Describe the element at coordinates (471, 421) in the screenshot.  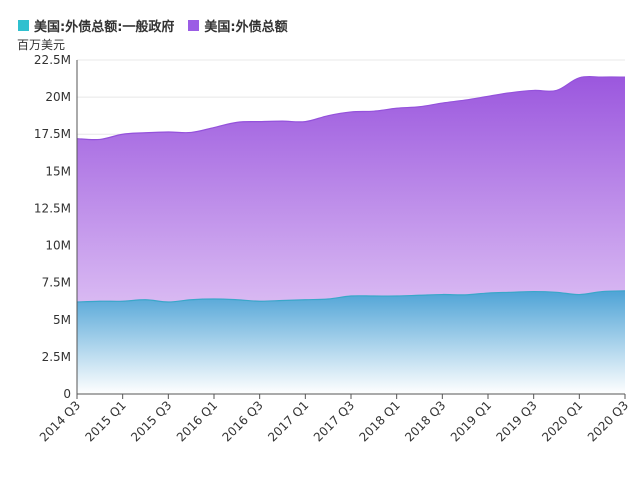
I see `x-tick-label: 2019 Q1` at that location.